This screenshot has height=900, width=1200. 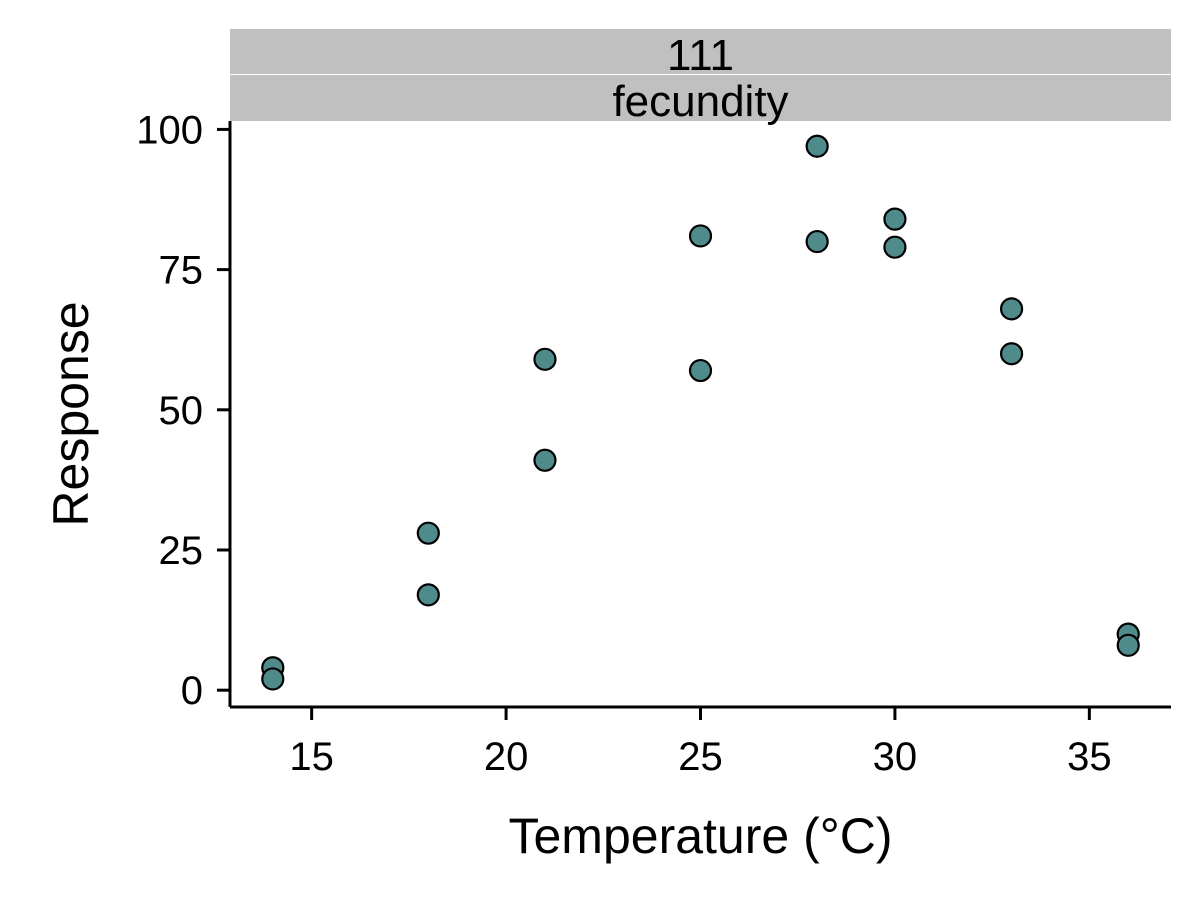 I want to click on x-tick-label: 35, so click(x=1089, y=757).